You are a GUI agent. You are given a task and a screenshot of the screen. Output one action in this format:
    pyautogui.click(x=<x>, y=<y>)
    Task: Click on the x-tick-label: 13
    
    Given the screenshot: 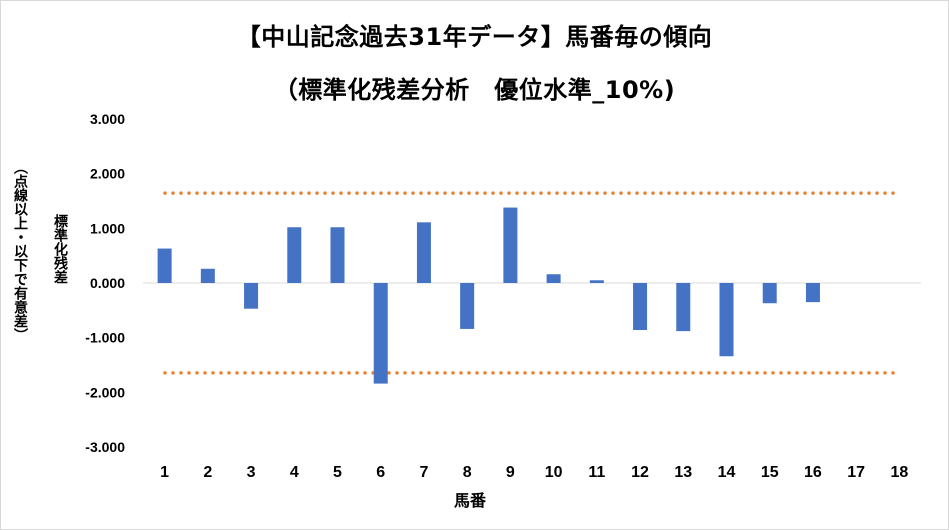 What is the action you would take?
    pyautogui.click(x=683, y=472)
    